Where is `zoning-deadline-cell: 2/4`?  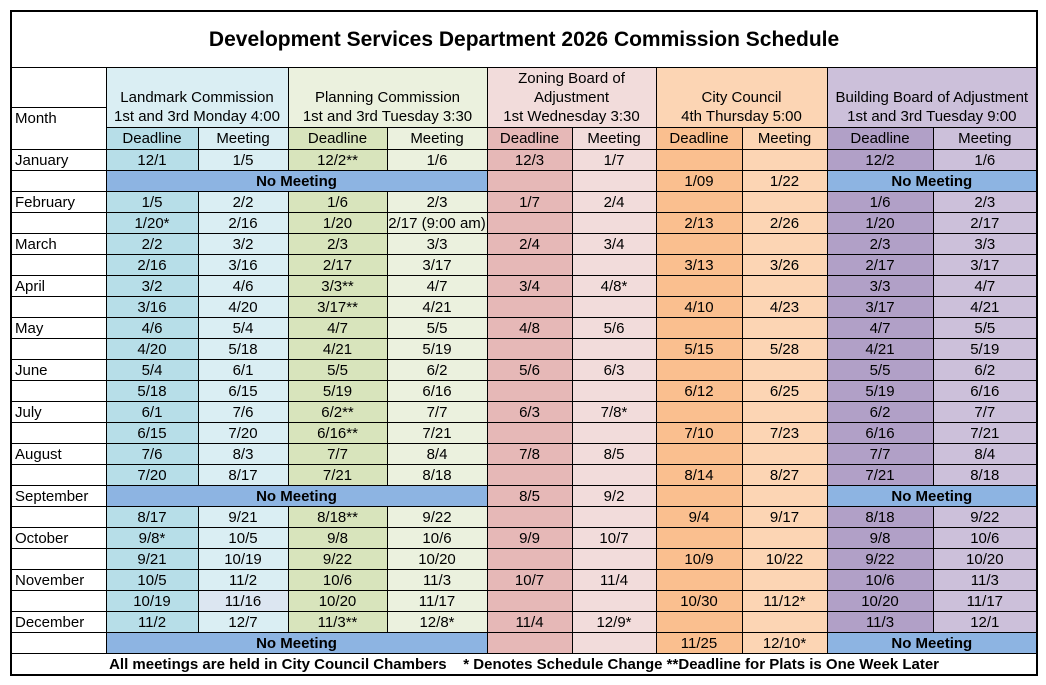 zoning-deadline-cell: 2/4 is located at coordinates (529, 244).